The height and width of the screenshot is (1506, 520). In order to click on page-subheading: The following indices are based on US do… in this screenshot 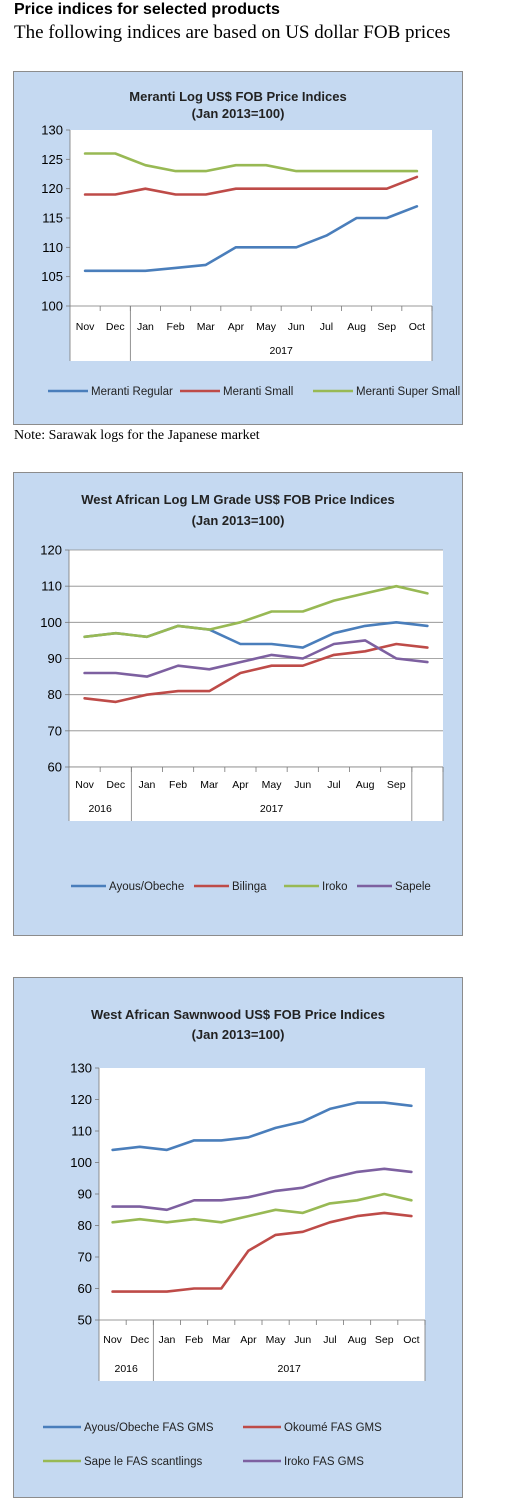, I will do `click(232, 32)`.